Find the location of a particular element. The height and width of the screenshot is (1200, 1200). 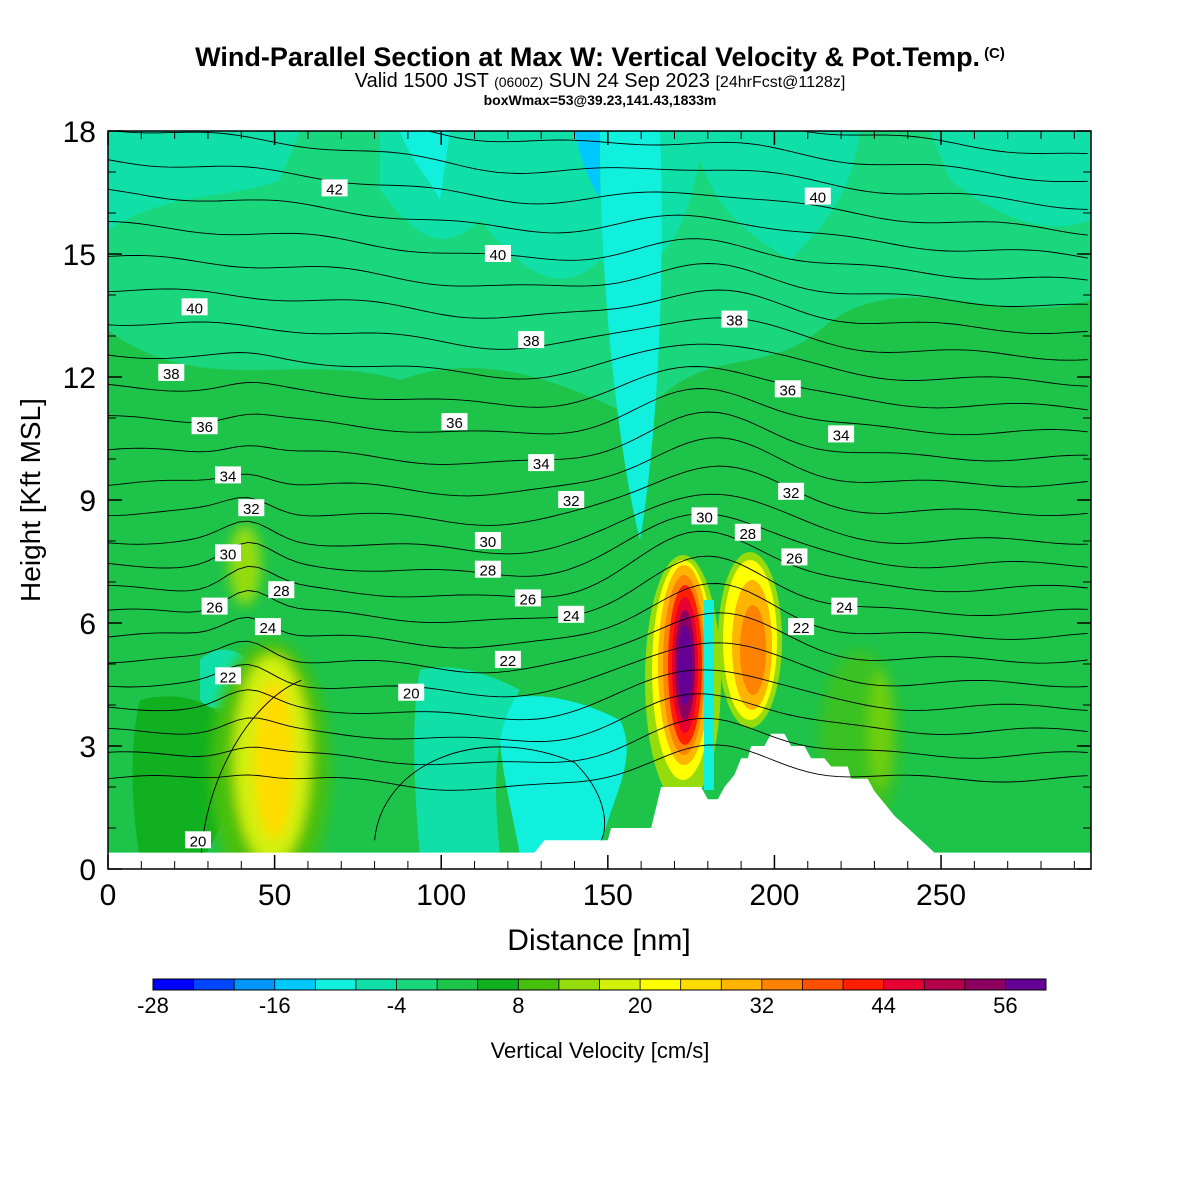

upper-cyan-green-region is located at coordinates (204, 180).